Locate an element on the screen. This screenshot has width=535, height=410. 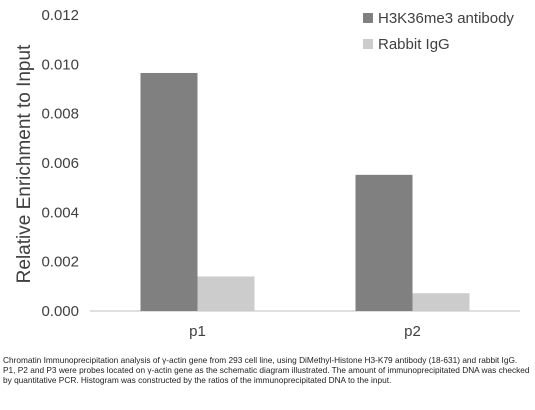
y-tick-label: 0.012 is located at coordinates (60, 15).